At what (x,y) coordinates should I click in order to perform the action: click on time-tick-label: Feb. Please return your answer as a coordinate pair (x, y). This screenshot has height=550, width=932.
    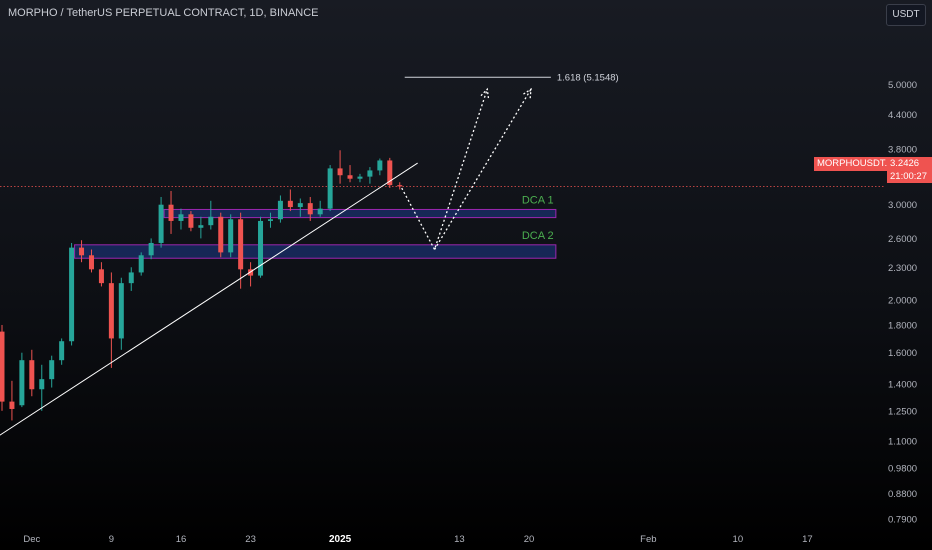
    Looking at the image, I should click on (648, 539).